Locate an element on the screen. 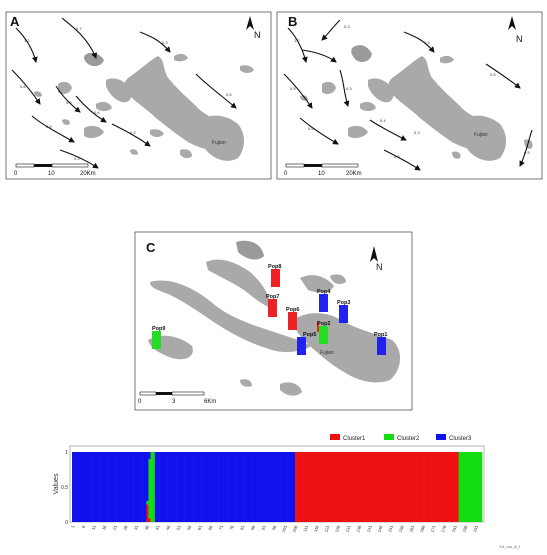 Image resolution: width=547 pixels, height=555 pixels. legend-label: Cluster2 is located at coordinates (408, 439).